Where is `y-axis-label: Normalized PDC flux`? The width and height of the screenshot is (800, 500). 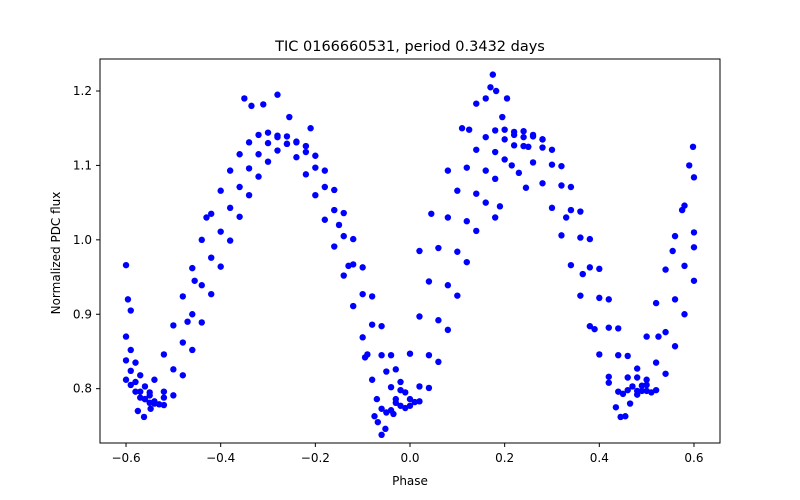 y-axis-label: Normalized PDC flux is located at coordinates (56, 253).